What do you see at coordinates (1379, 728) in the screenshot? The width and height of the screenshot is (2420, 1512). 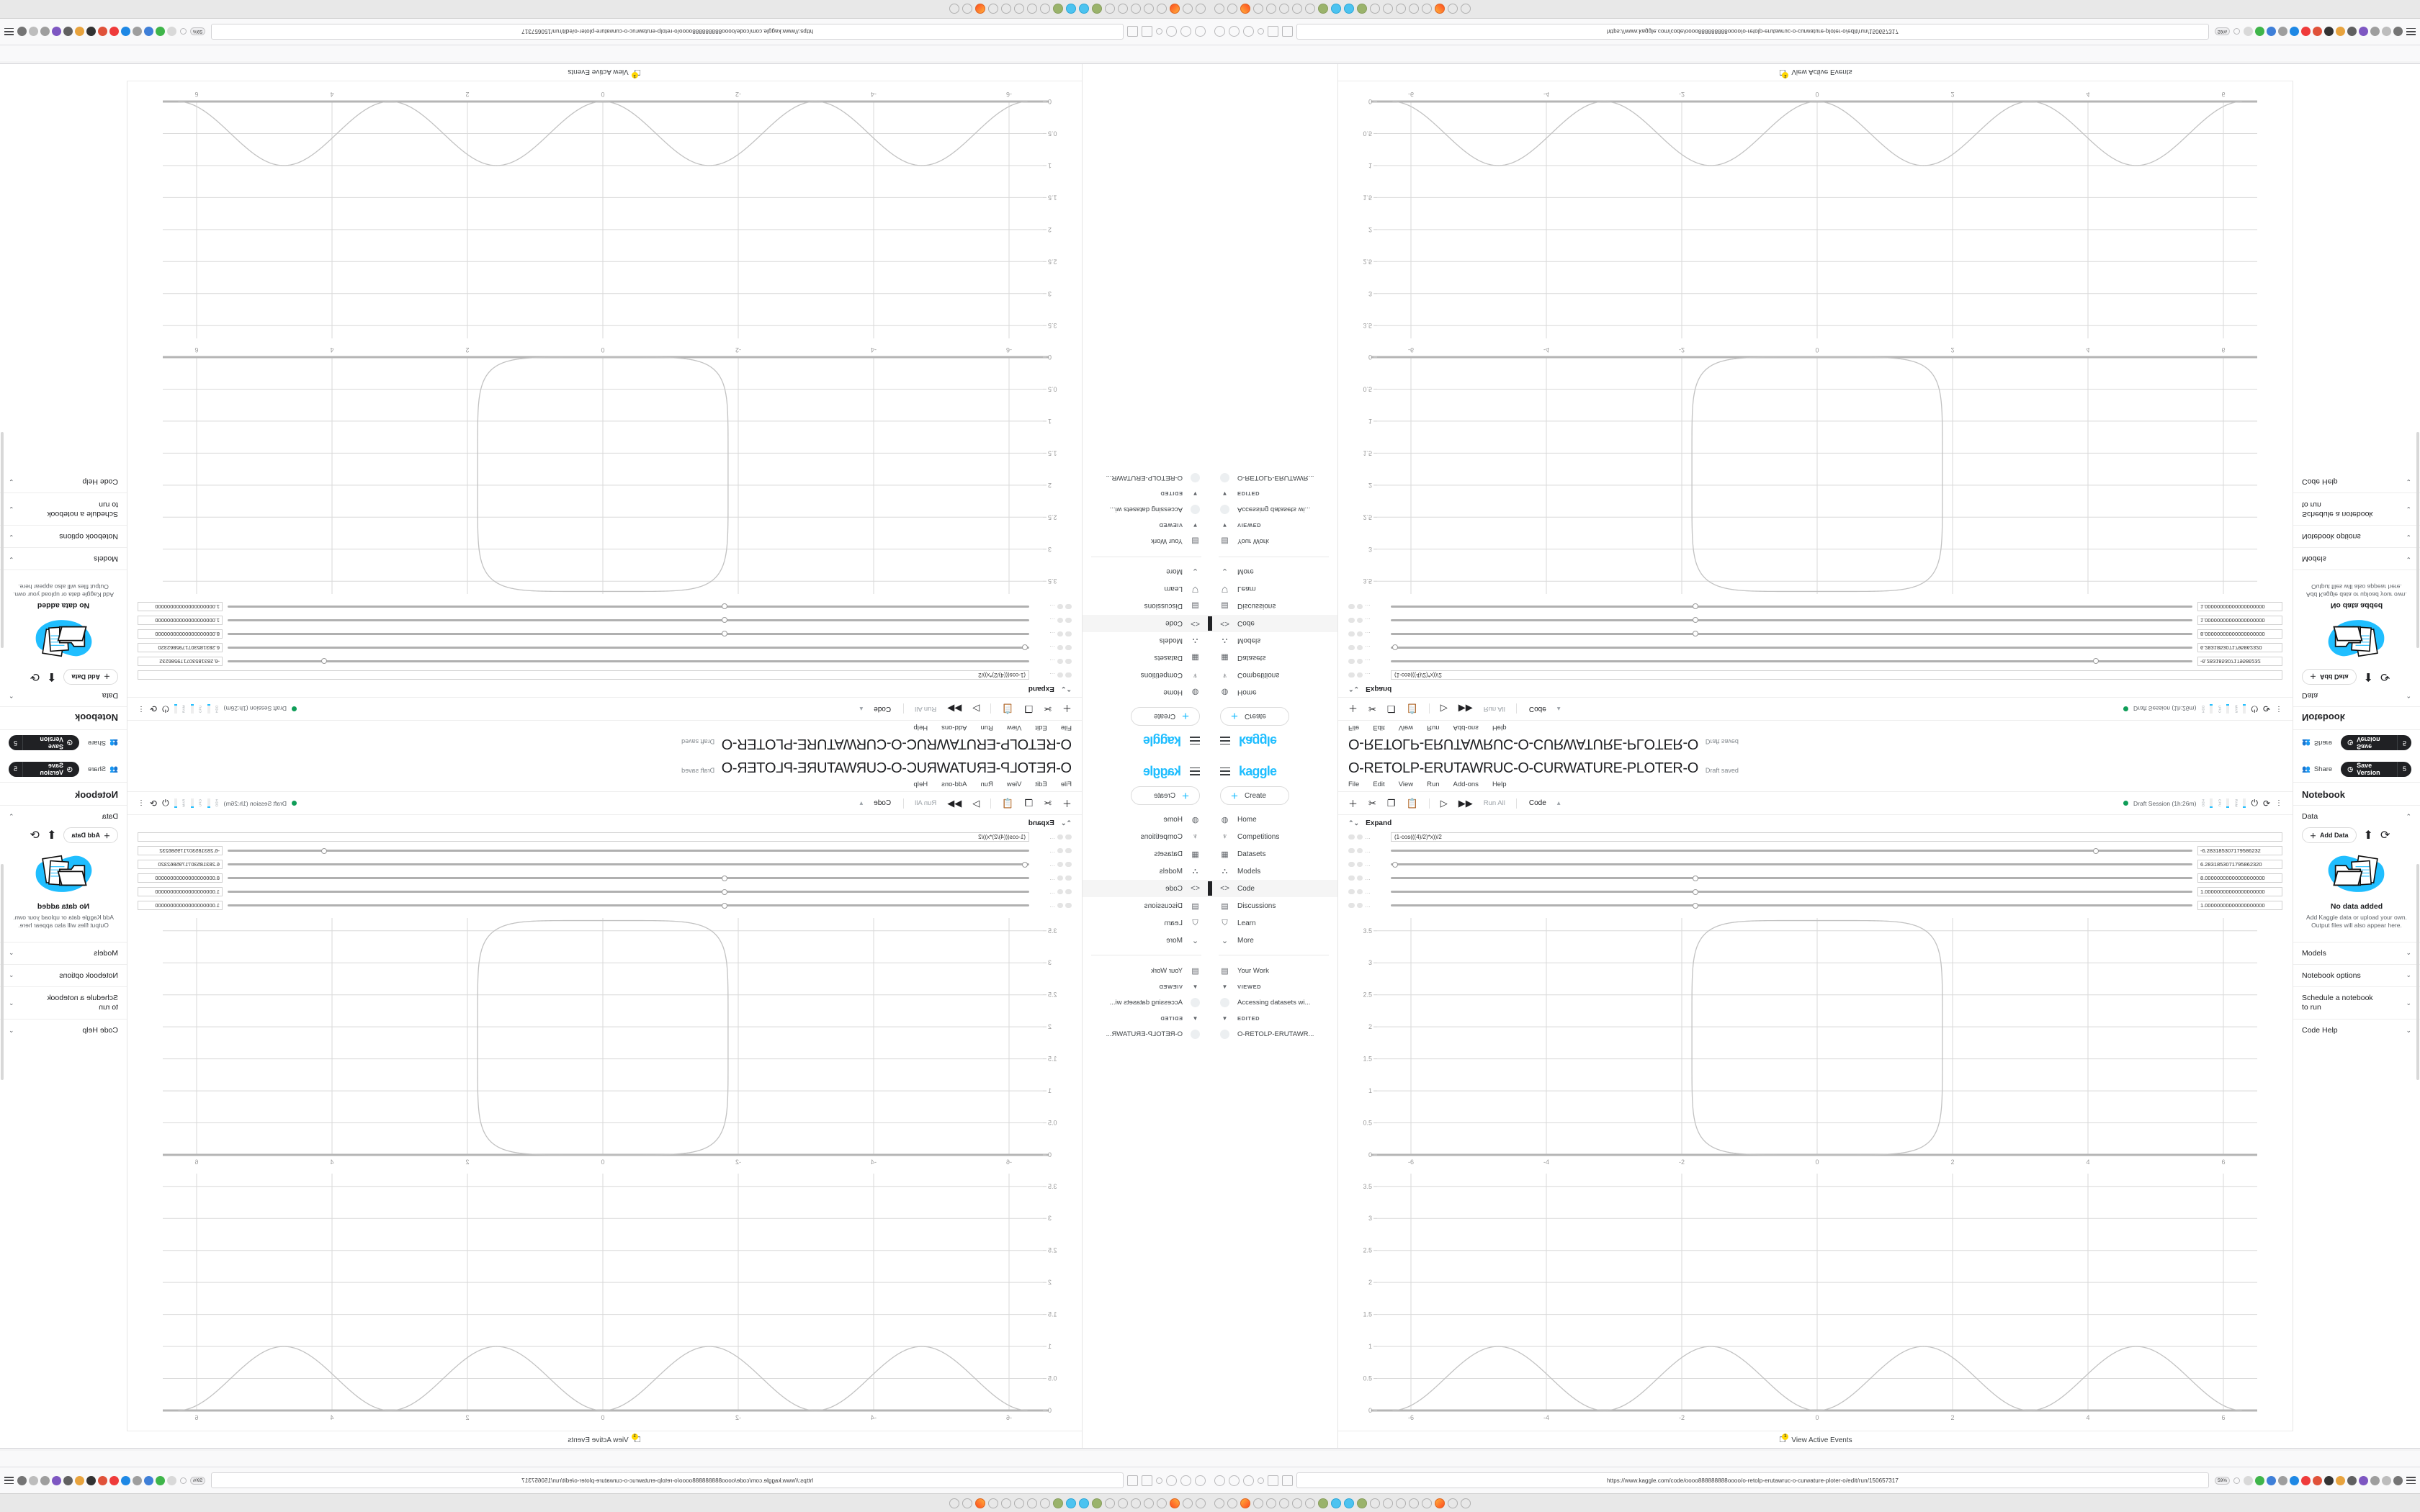 I see `menu-edit: Edit` at bounding box center [1379, 728].